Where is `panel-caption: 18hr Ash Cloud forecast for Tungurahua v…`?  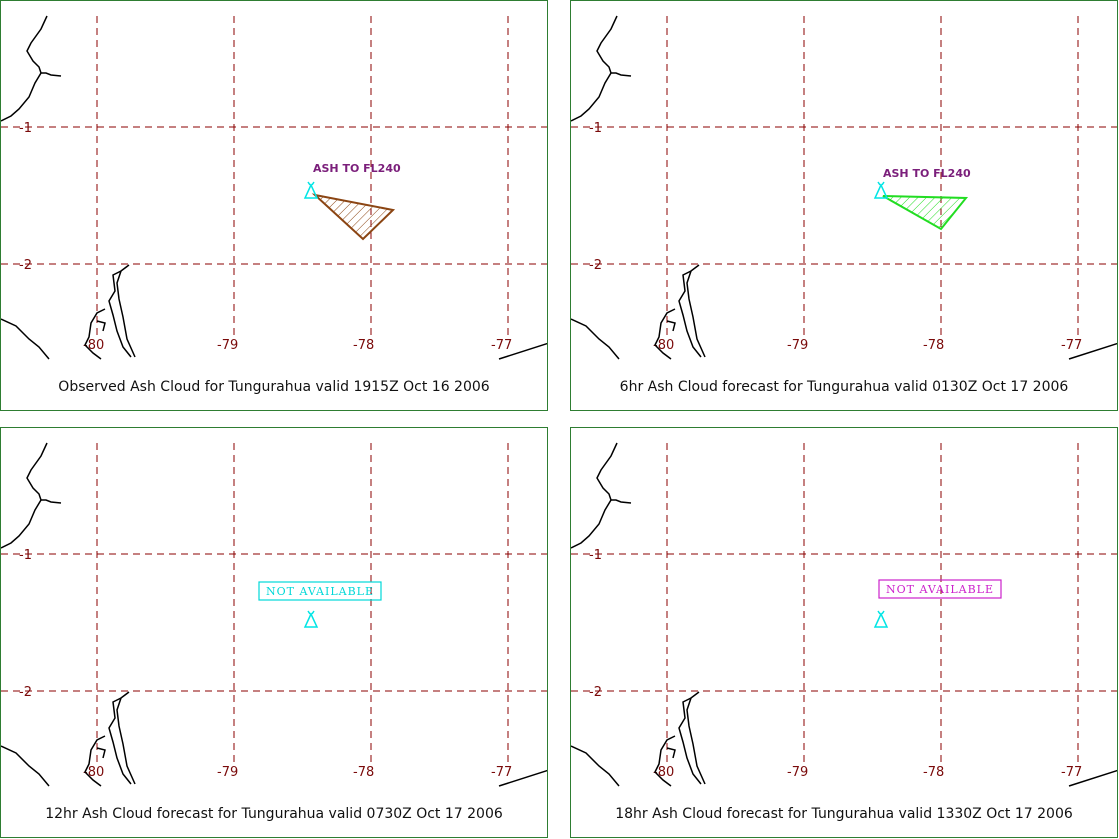
panel-caption: 18hr Ash Cloud forecast for Tungurahua v… is located at coordinates (844, 814).